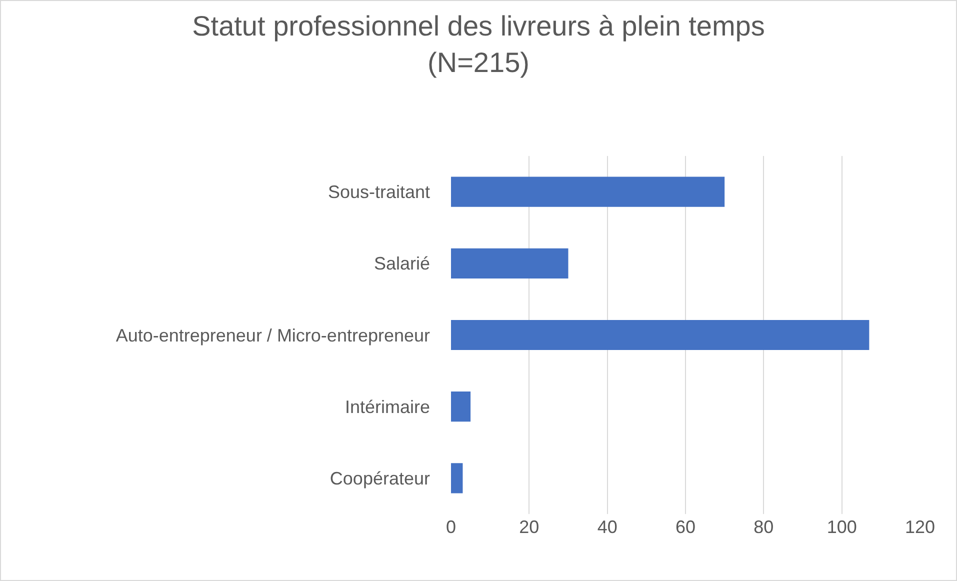 Image resolution: width=957 pixels, height=581 pixels. I want to click on x-tick-label: 80, so click(764, 527).